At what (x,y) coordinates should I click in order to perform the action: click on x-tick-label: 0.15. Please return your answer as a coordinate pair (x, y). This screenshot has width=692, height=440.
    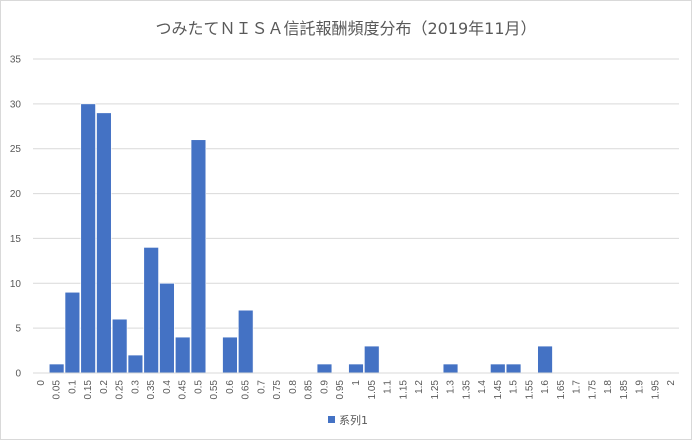
    Looking at the image, I should click on (88, 390).